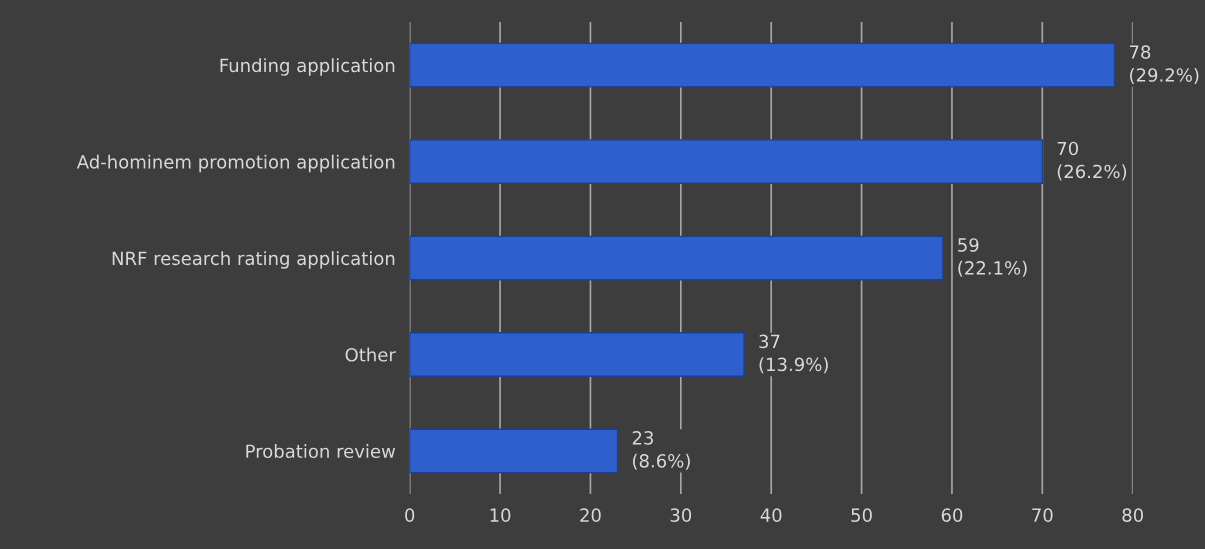 The width and height of the screenshot is (1205, 549). What do you see at coordinates (793, 354) in the screenshot?
I see `data-label: 37 (13.9%)` at bounding box center [793, 354].